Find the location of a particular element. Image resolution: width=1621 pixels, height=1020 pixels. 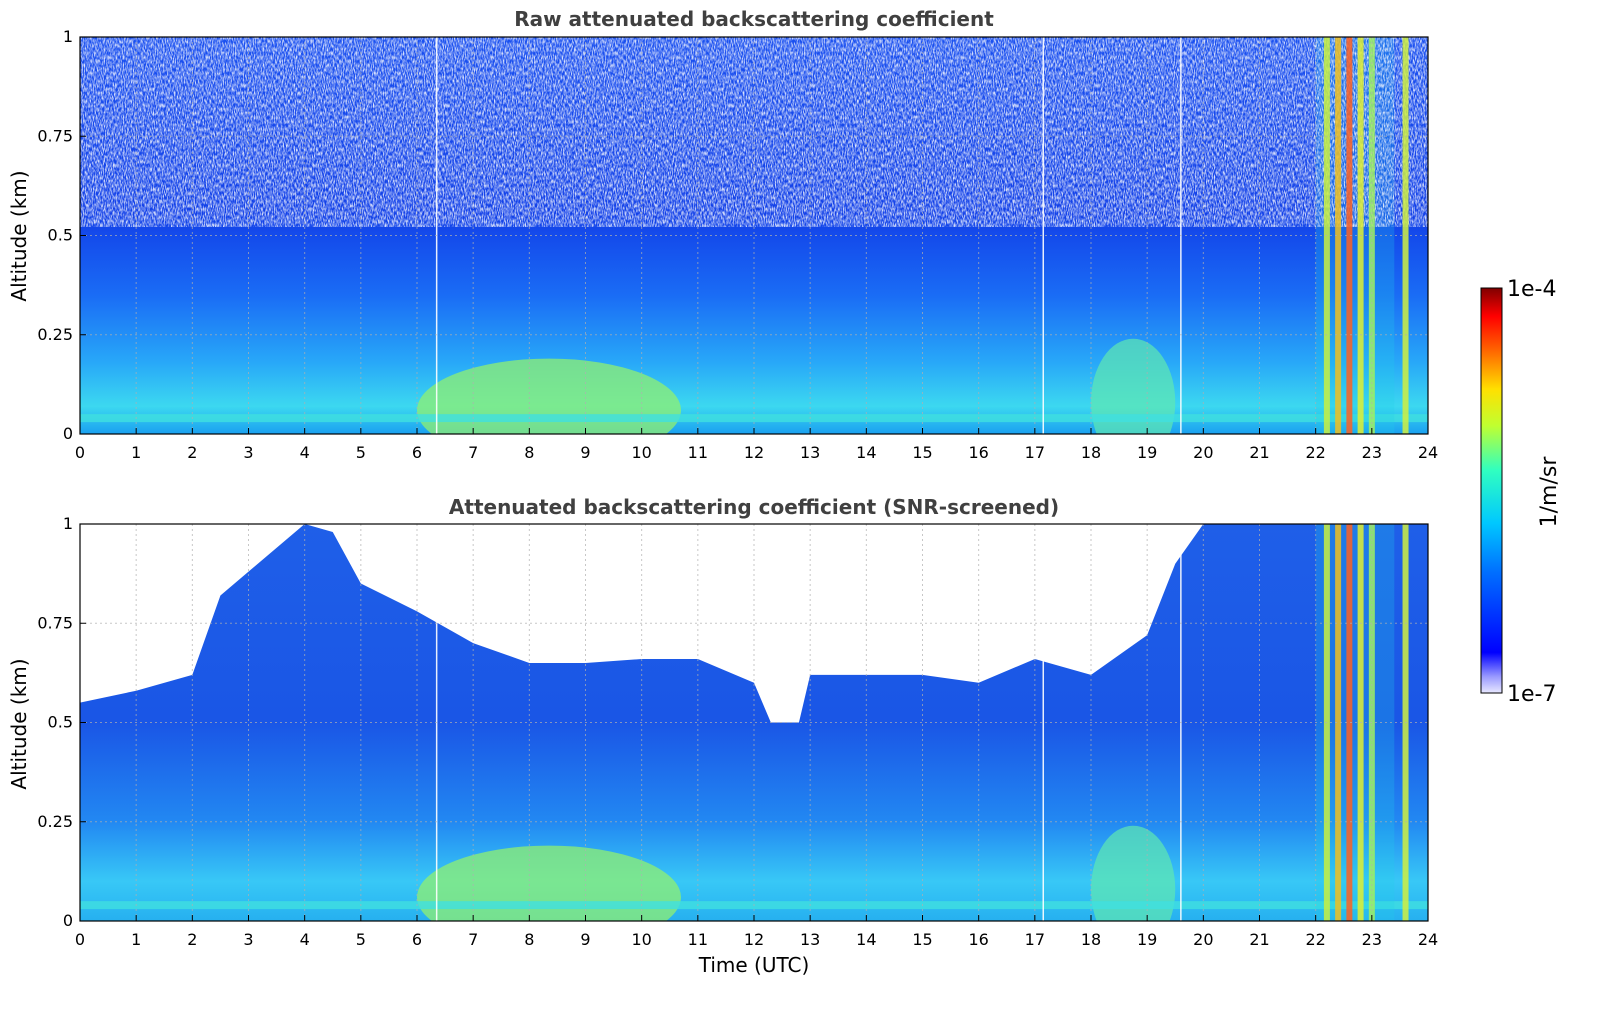

xlabel: Time (UTC) is located at coordinates (754, 965).